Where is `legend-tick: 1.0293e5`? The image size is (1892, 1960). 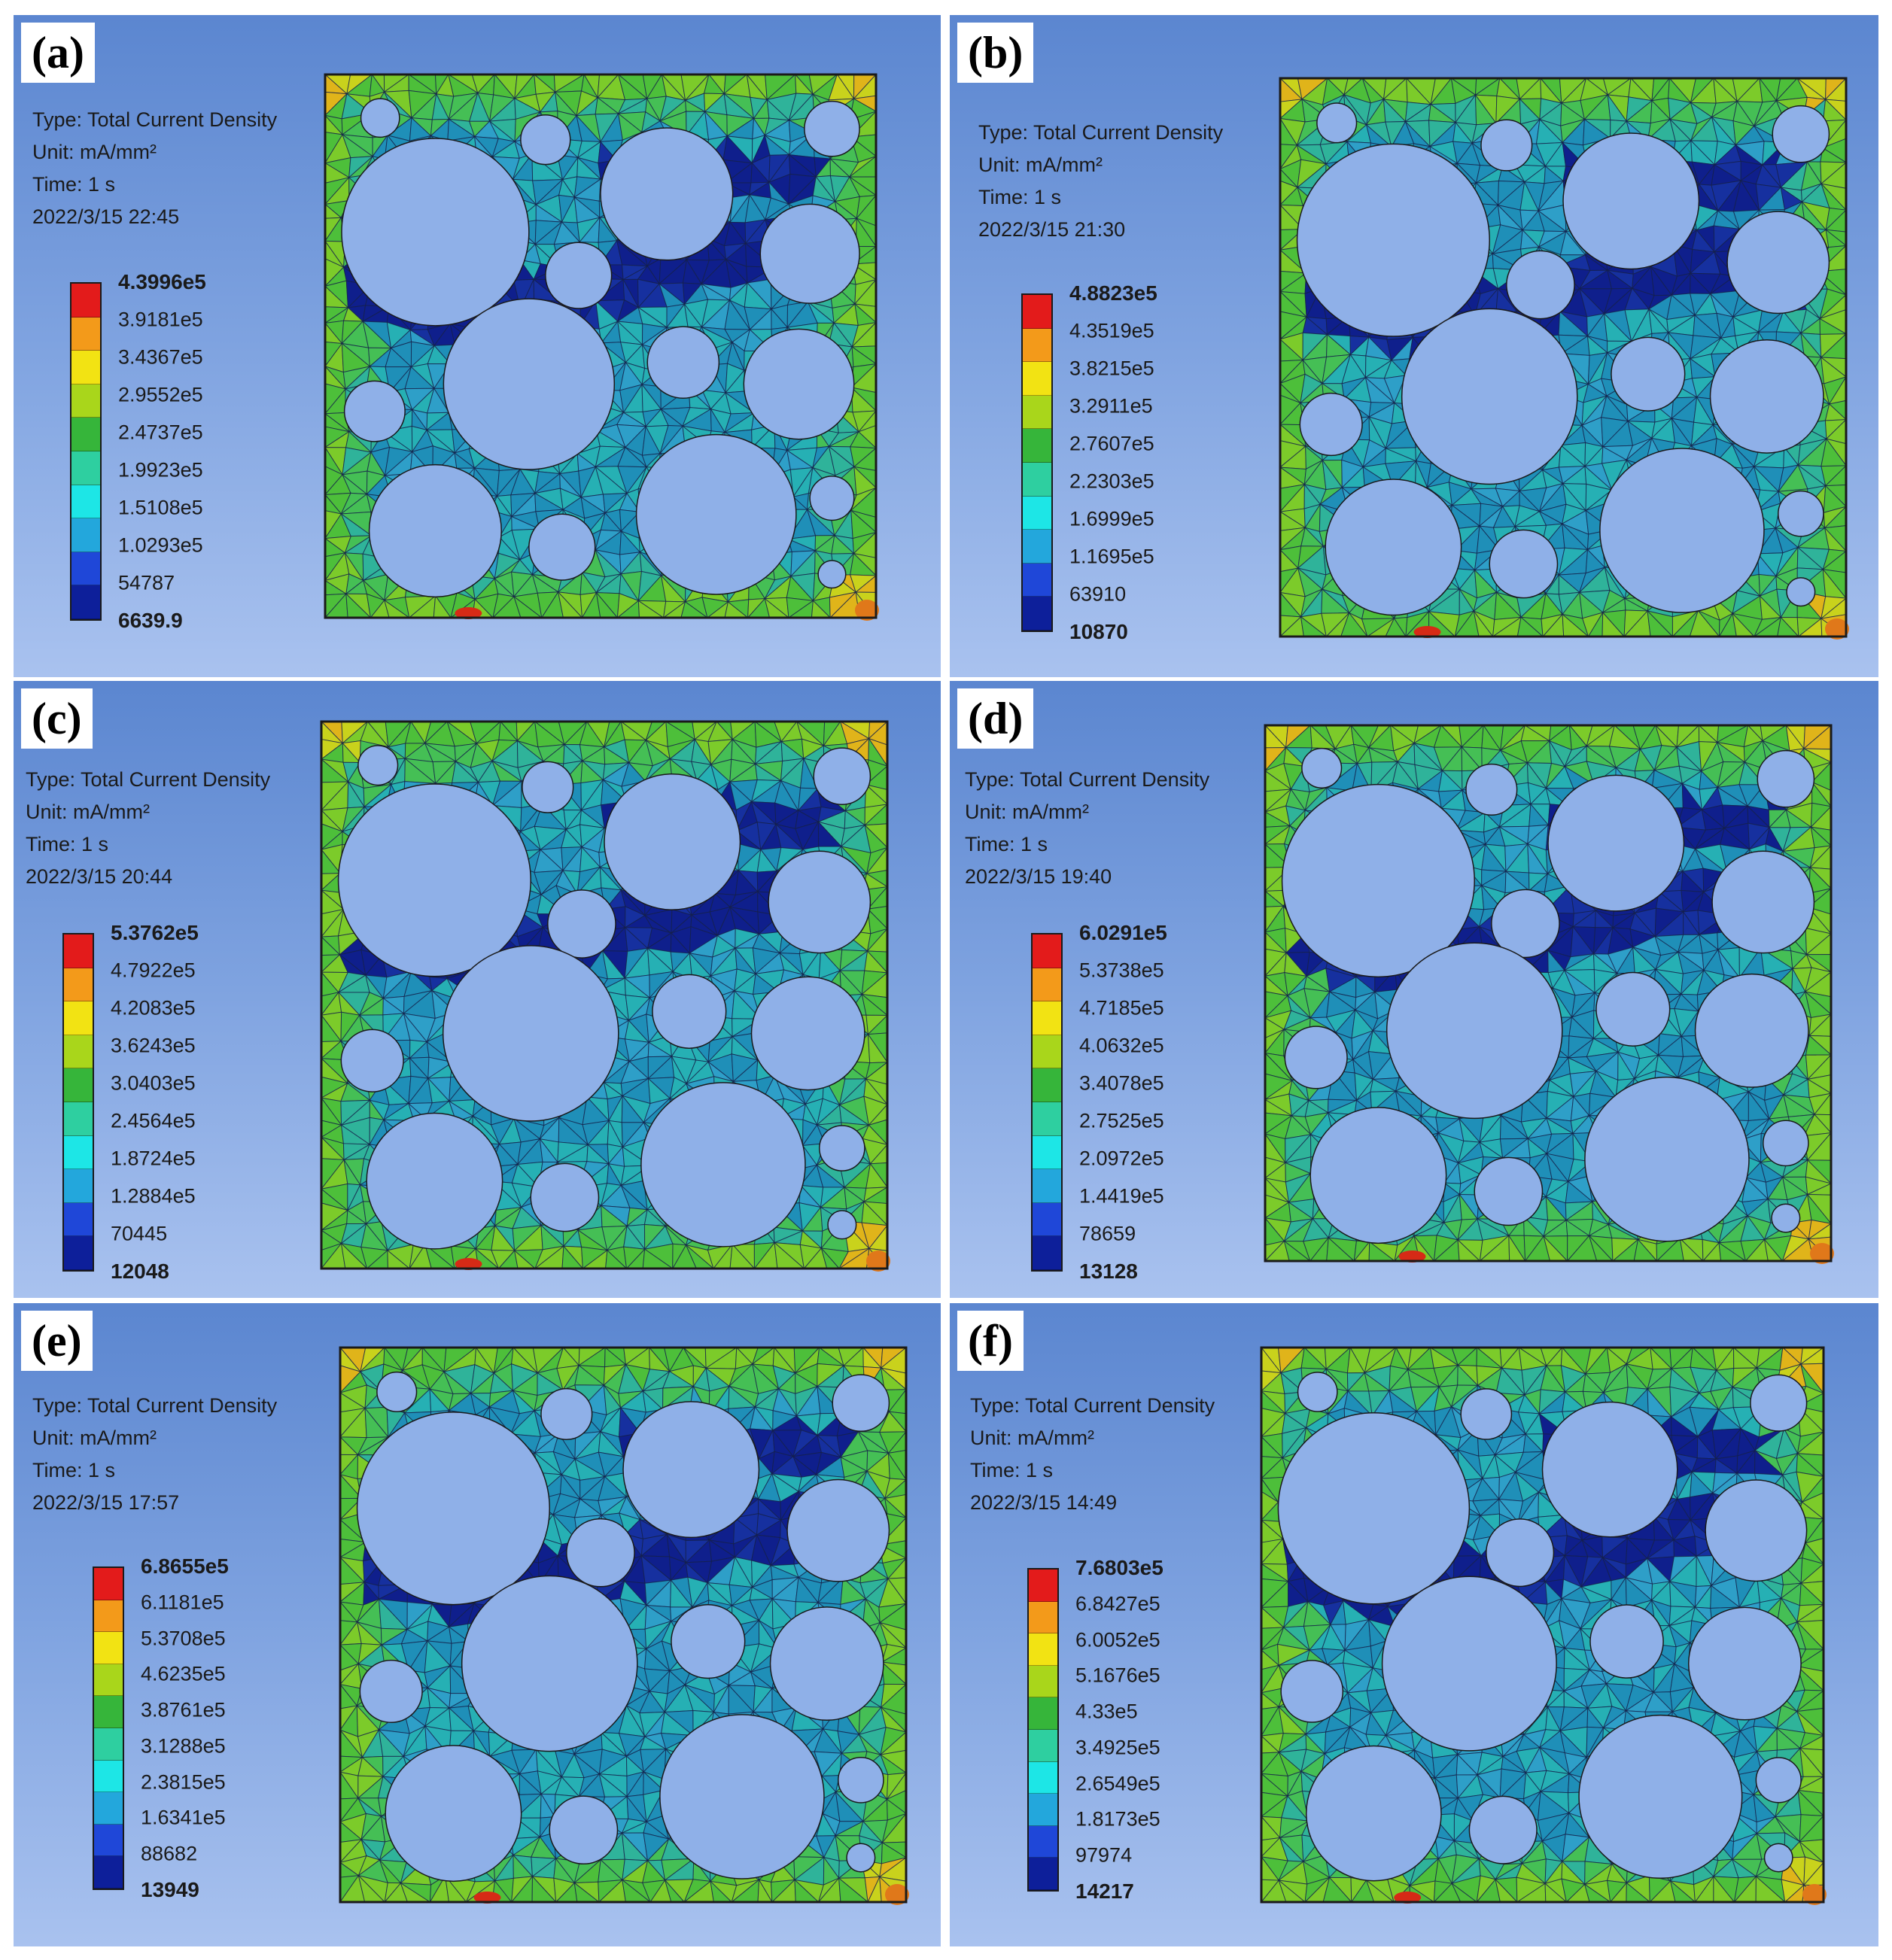 legend-tick: 1.0293e5 is located at coordinates (160, 545).